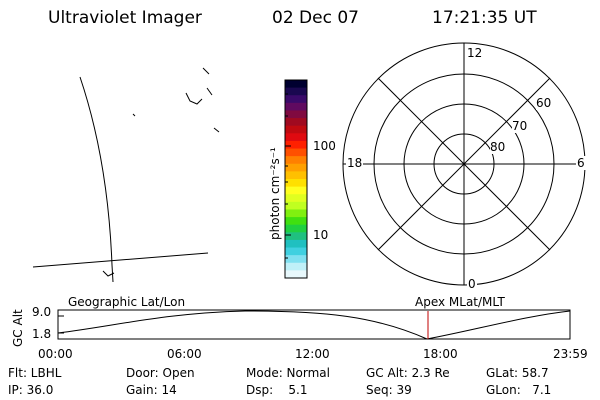  What do you see at coordinates (288, 373) in the screenshot?
I see `mode-status: Mode: Normal` at bounding box center [288, 373].